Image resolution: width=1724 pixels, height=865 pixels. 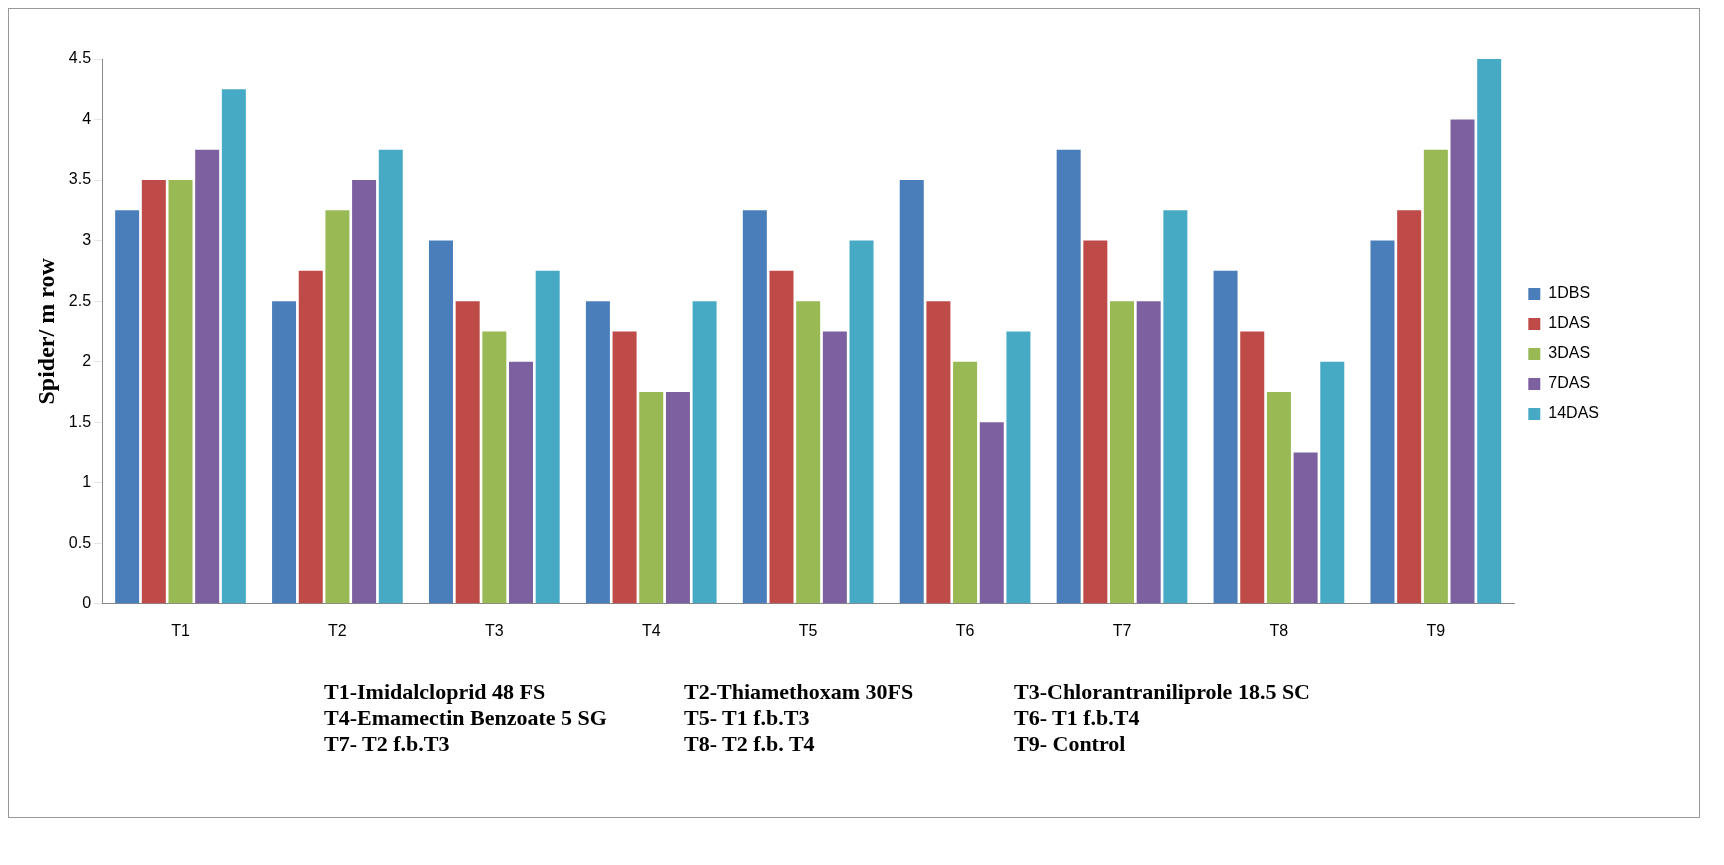 What do you see at coordinates (1569, 323) in the screenshot?
I see `legend-label: 1DAS` at bounding box center [1569, 323].